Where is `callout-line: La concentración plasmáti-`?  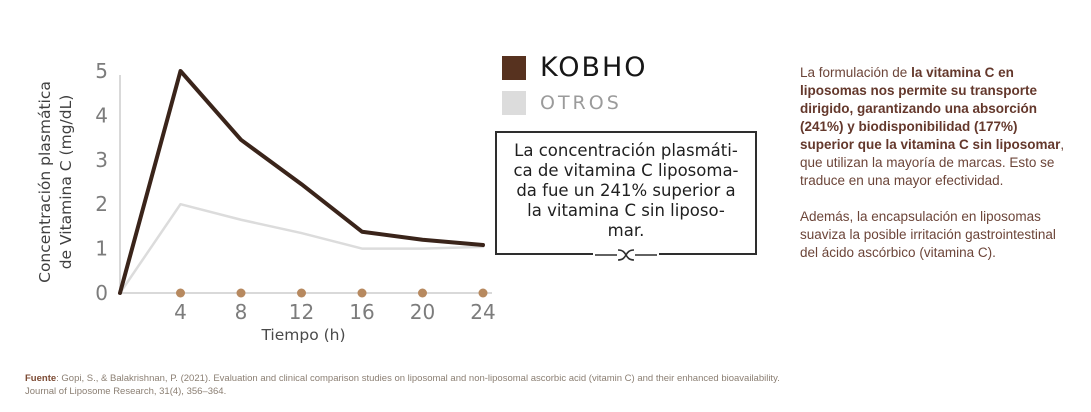 callout-line: La concentración plasmáti- is located at coordinates (626, 150).